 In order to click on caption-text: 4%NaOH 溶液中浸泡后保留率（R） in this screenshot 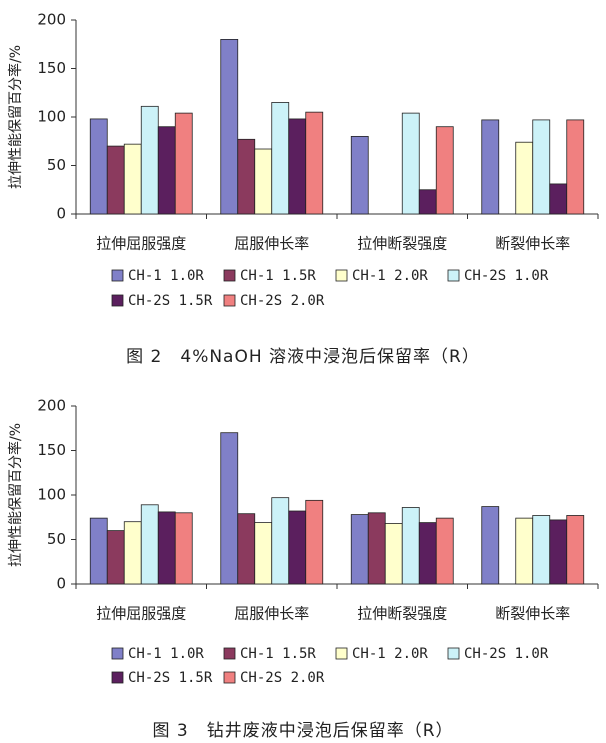, I will do `click(330, 357)`.